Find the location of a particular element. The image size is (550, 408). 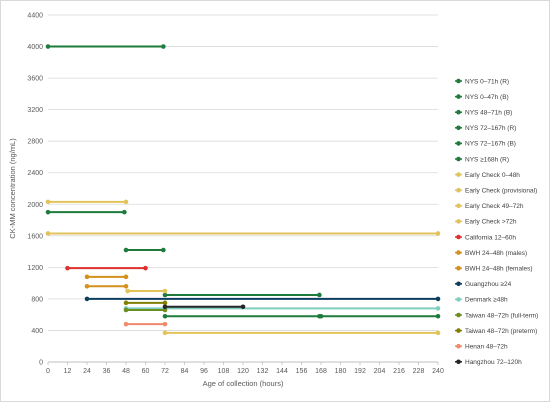

legend-item: Guangzhou ≥24 is located at coordinates (483, 284).